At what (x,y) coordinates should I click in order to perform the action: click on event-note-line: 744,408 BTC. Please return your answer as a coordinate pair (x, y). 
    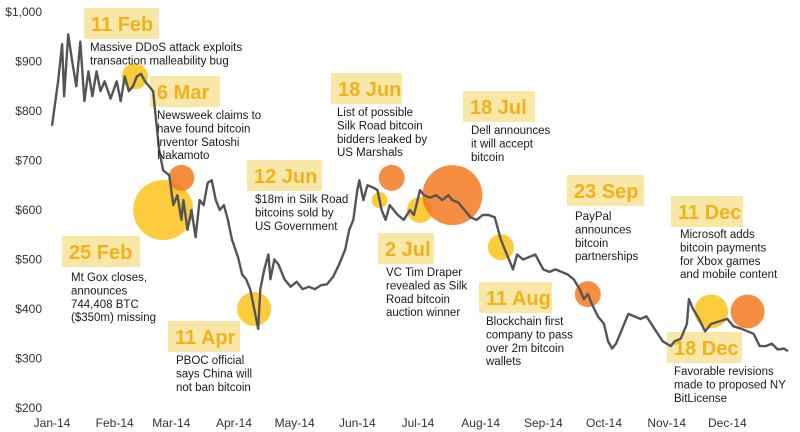
    Looking at the image, I should click on (105, 305).